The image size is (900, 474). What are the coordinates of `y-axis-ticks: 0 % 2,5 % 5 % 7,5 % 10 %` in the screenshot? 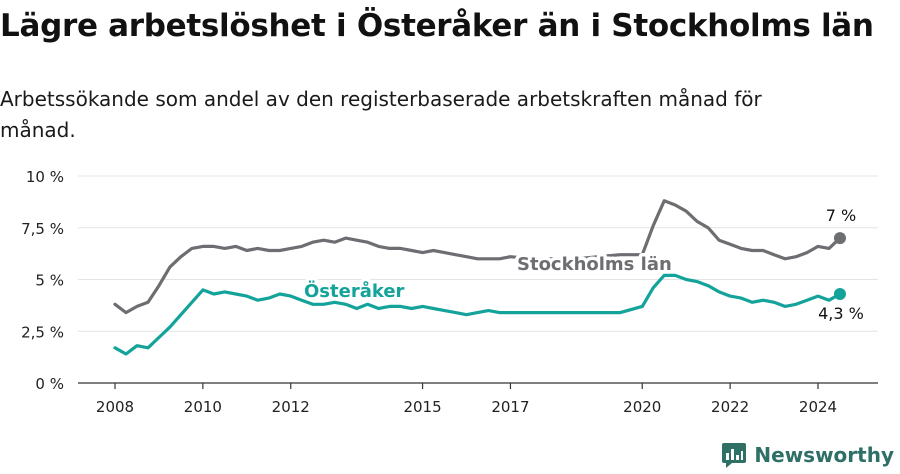 It's located at (42, 280).